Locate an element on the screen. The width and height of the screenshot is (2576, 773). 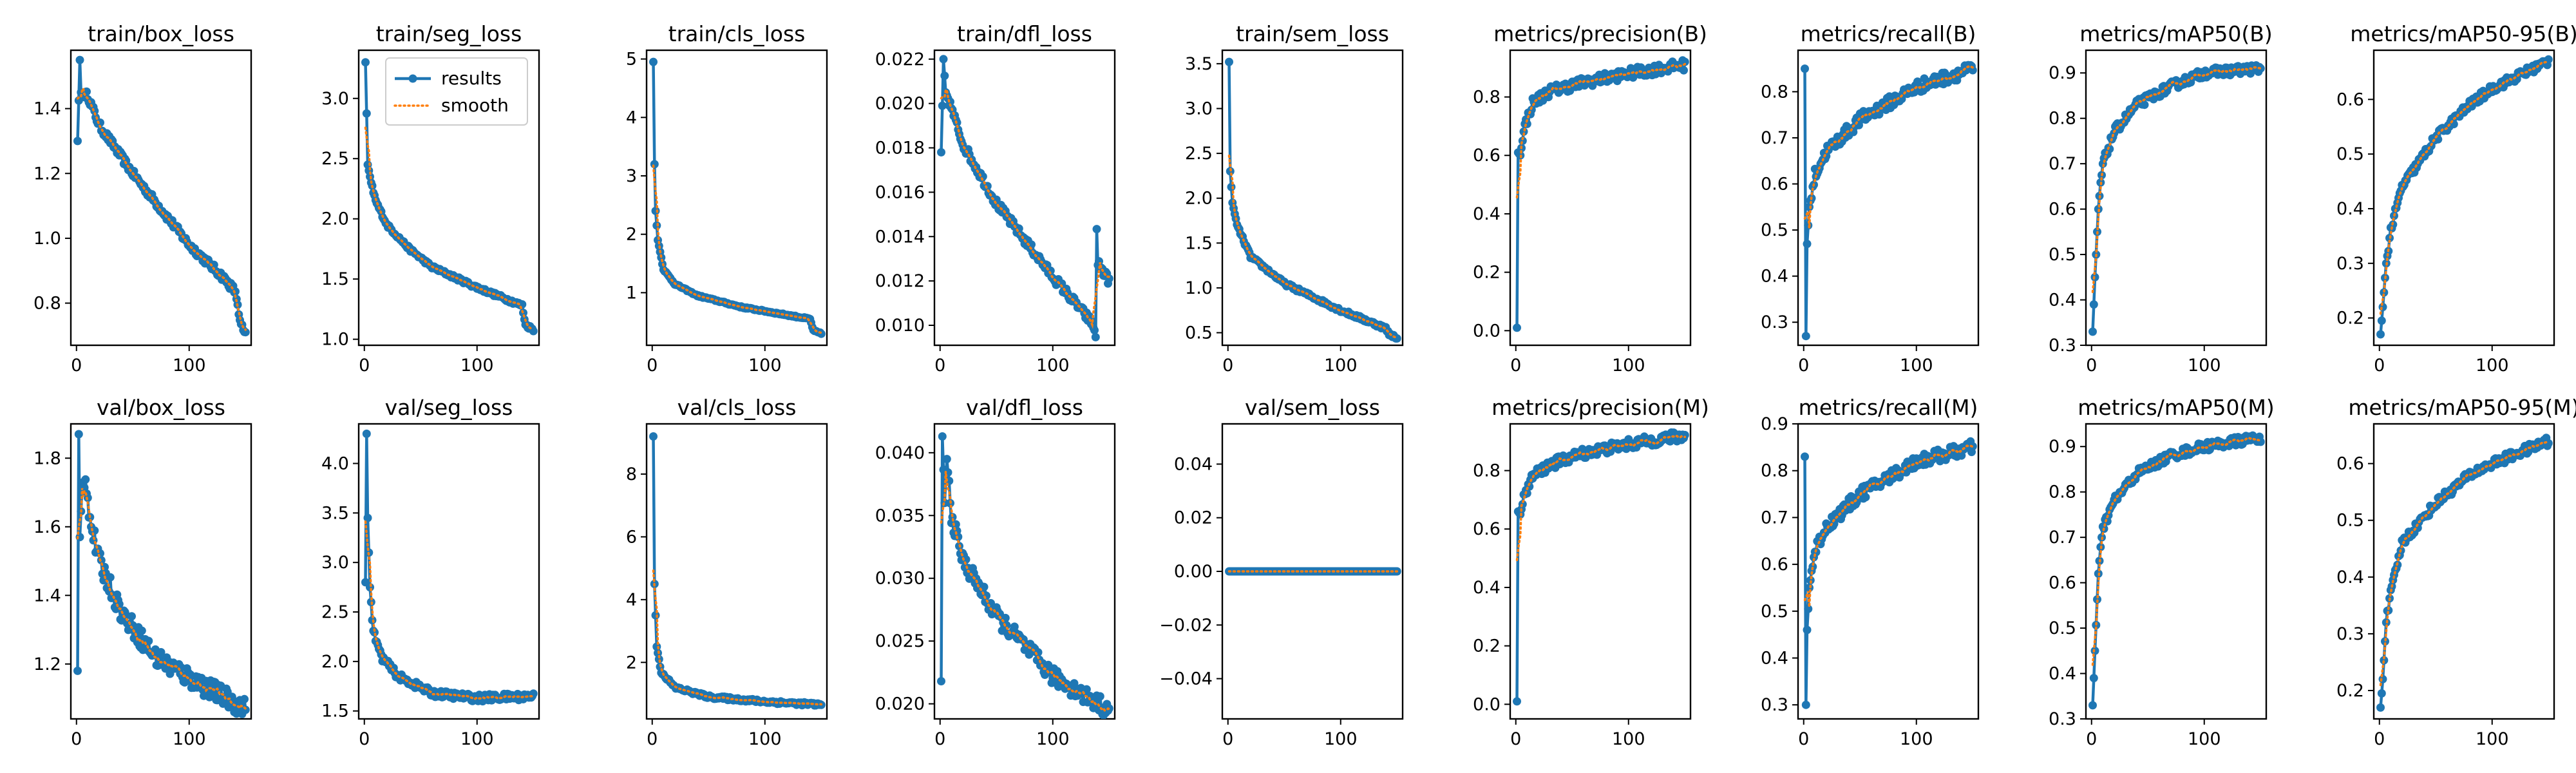
y-tick-label: 1.2 is located at coordinates (47, 664).